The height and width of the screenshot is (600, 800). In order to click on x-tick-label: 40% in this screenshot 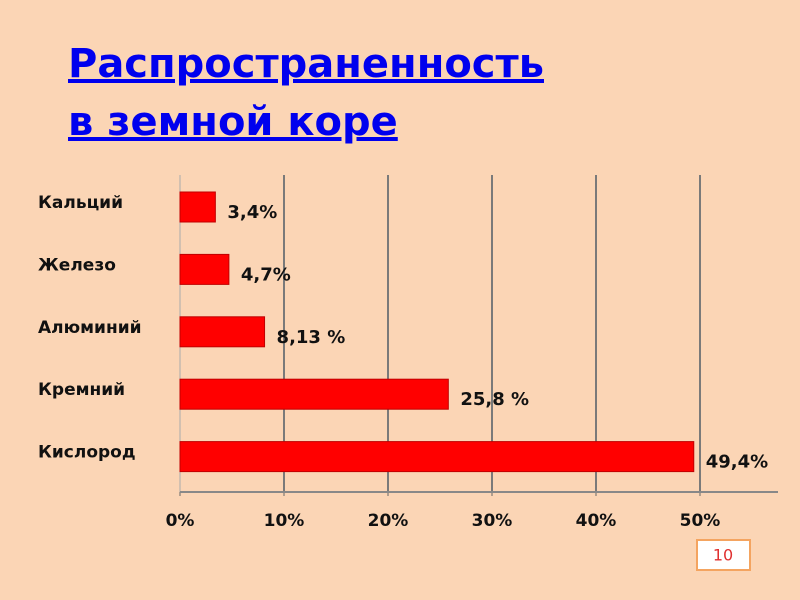, I will do `click(596, 521)`.